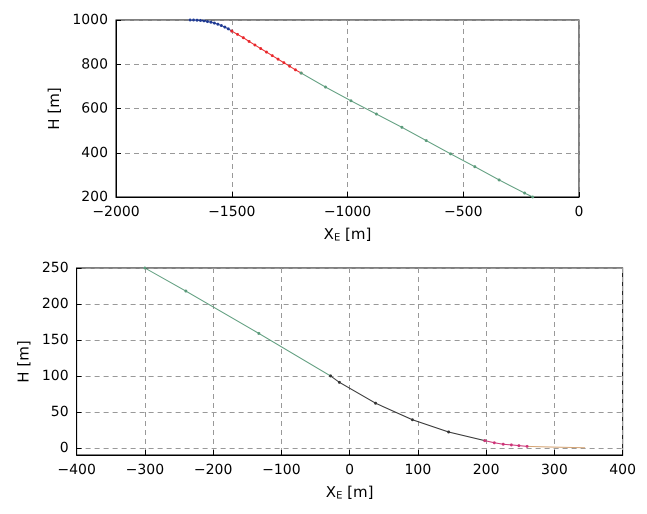 The image size is (647, 514). What do you see at coordinates (55, 376) in the screenshot?
I see `y-tick-label: 100` at bounding box center [55, 376].